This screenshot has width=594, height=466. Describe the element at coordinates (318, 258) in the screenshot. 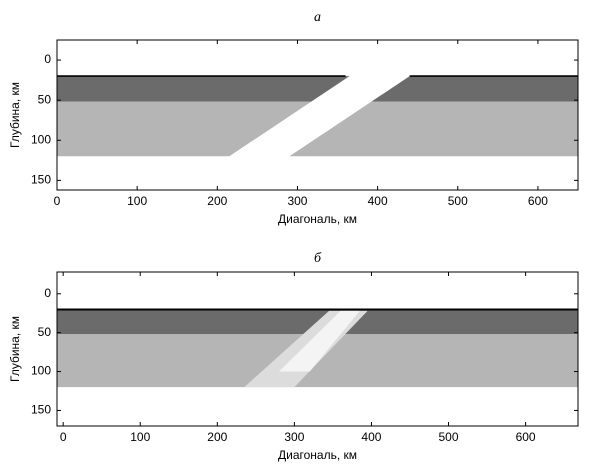

I see `chart-title: б` at that location.